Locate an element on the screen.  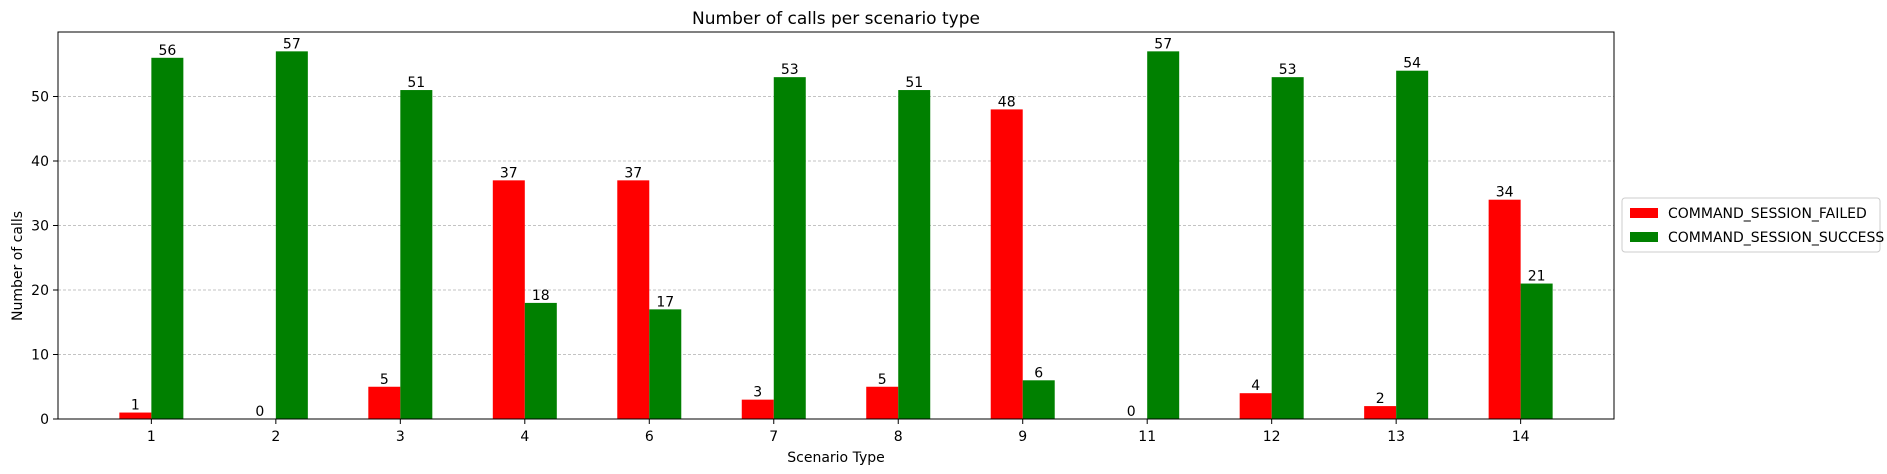
data-label: 2 is located at coordinates (1380, 399).